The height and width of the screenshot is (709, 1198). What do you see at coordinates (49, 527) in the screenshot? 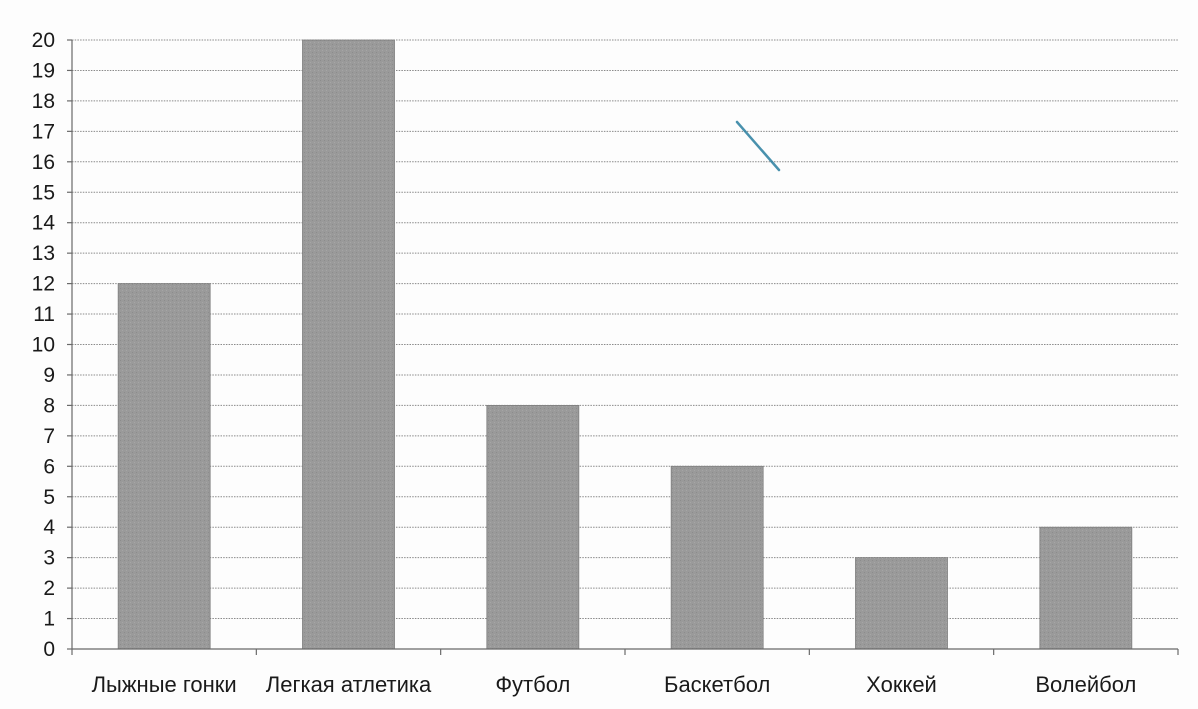
I see `y-tick-label: 4` at bounding box center [49, 527].